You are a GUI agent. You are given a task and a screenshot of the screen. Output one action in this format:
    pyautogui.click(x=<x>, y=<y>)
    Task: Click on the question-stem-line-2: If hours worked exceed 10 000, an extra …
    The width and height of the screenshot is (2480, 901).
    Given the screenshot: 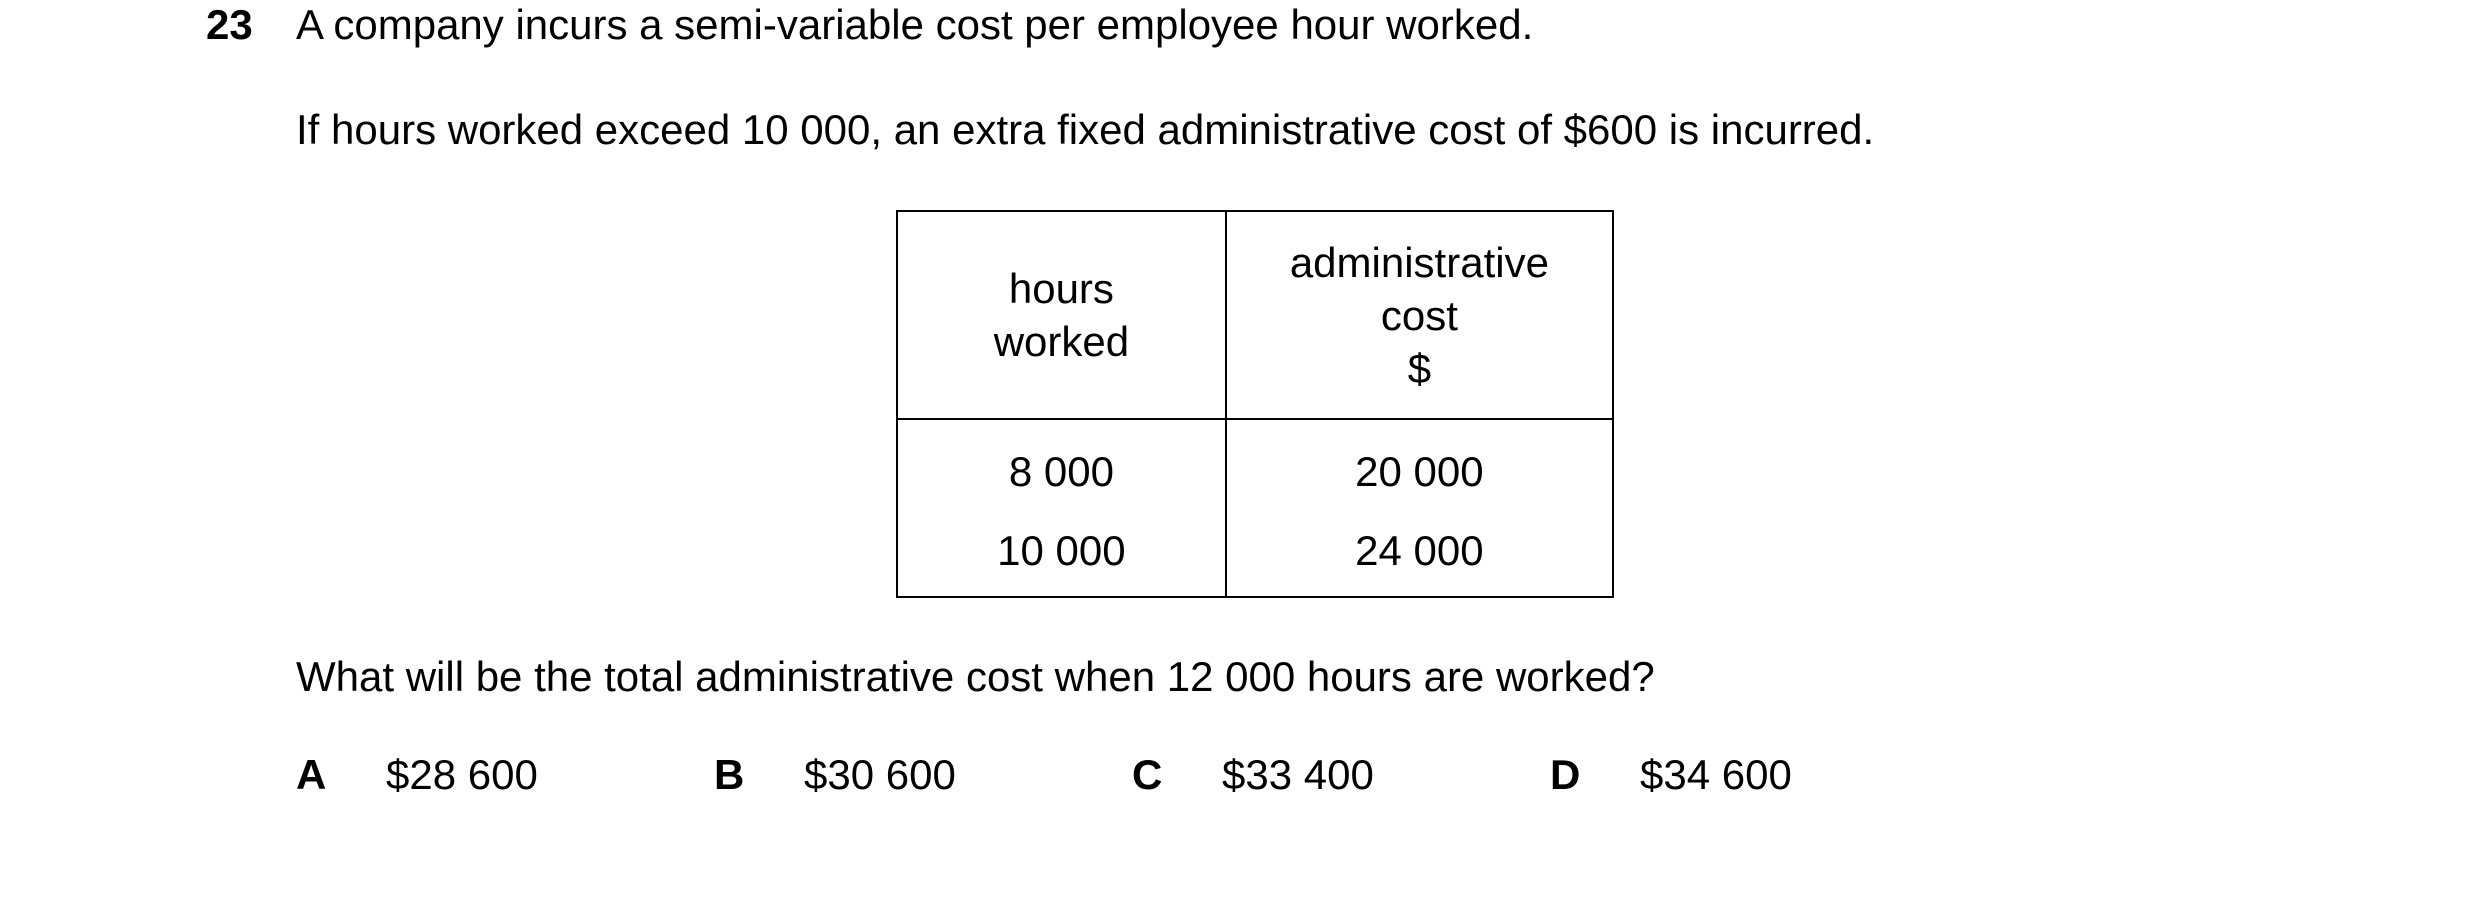 What is the action you would take?
    pyautogui.click(x=1085, y=129)
    